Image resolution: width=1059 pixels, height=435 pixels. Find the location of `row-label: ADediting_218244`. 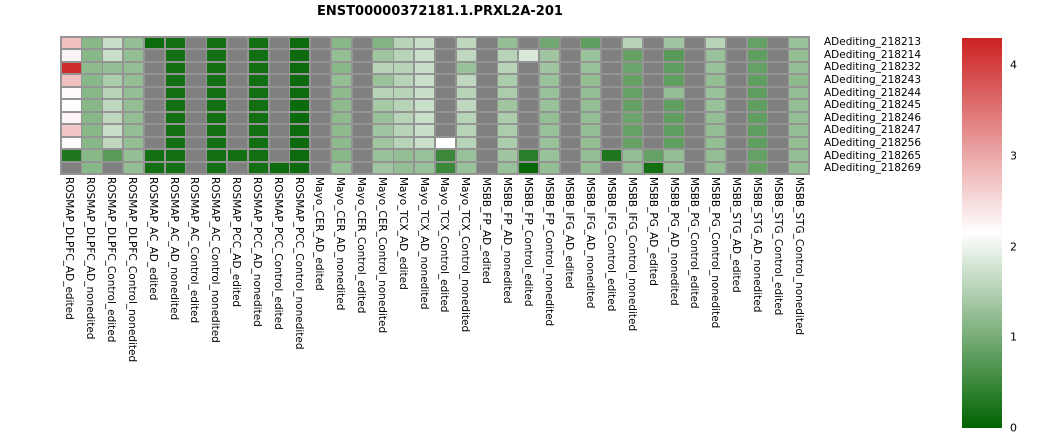

row-label: ADediting_218244 is located at coordinates (872, 92).